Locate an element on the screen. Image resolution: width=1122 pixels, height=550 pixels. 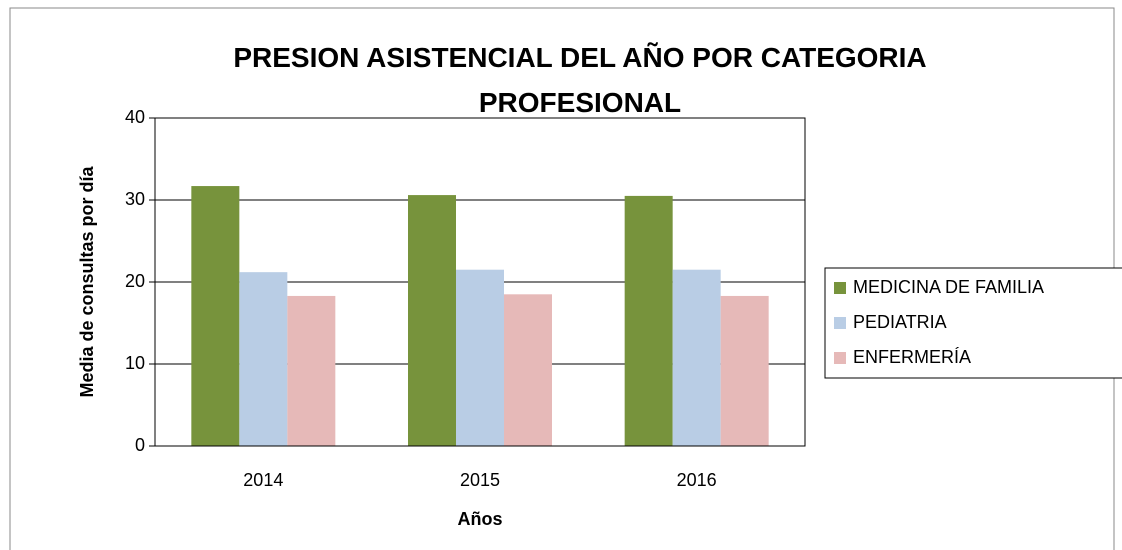
y-tick-label: 10 is located at coordinates (135, 363).